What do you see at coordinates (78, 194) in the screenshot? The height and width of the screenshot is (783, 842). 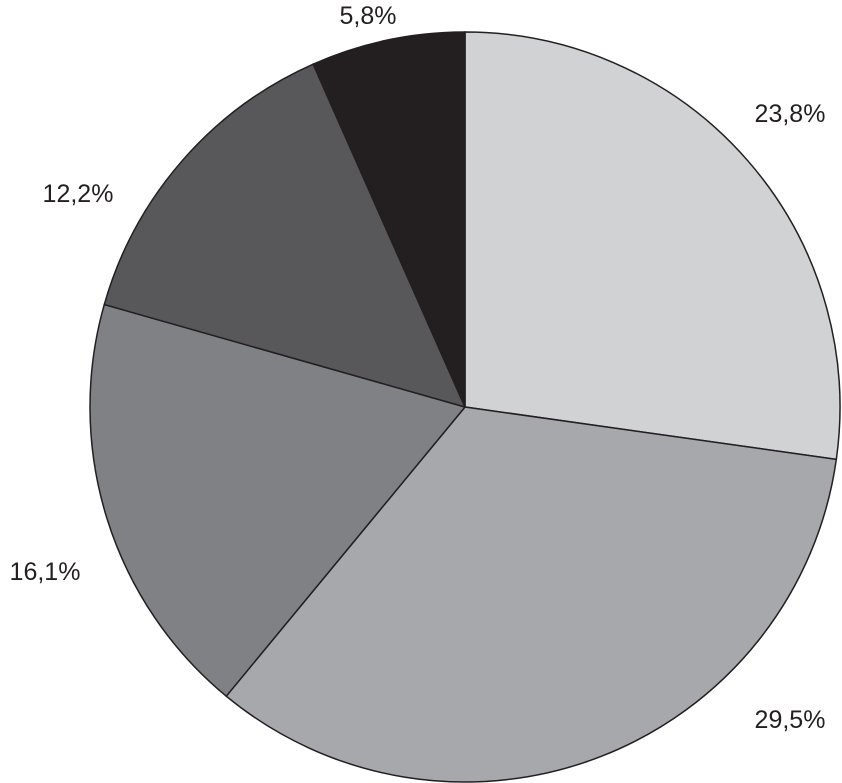 I see `slice-label: 12,2%` at bounding box center [78, 194].